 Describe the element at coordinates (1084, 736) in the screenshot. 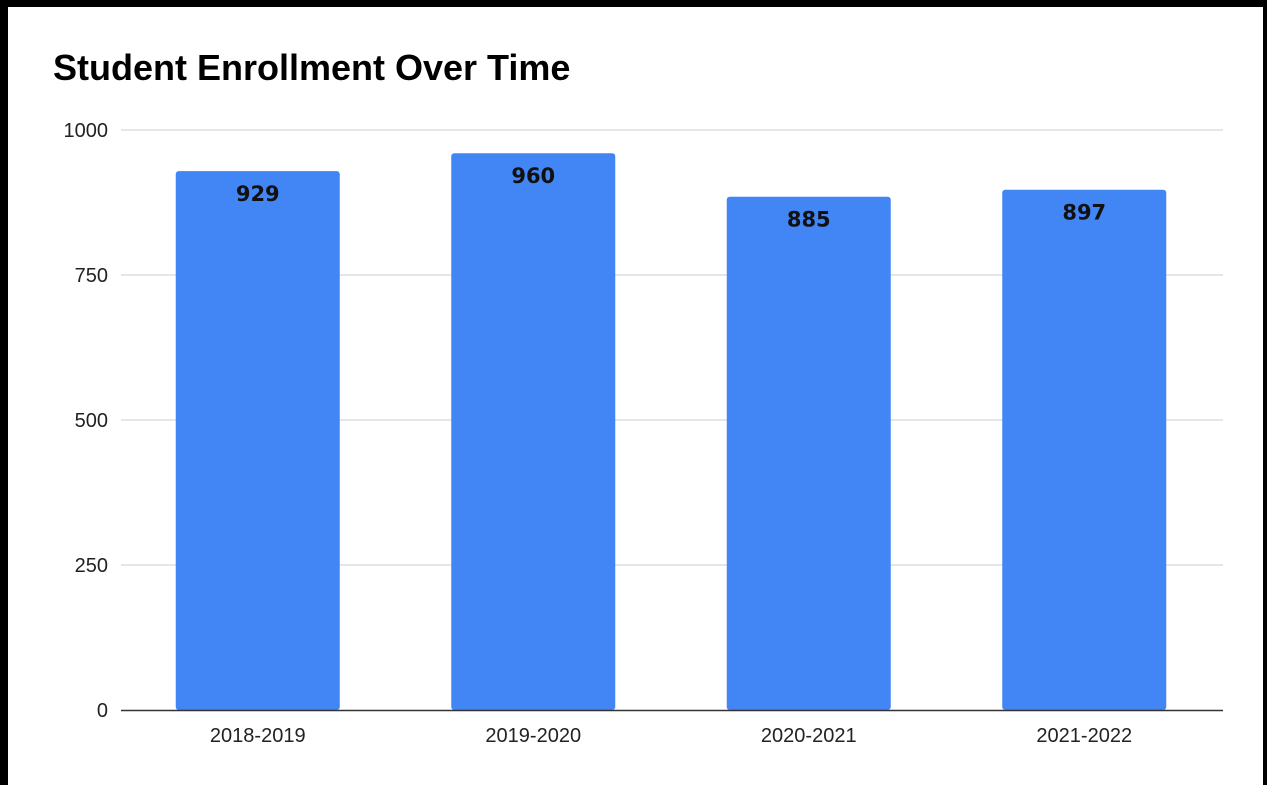

I see `x-tick-label: 2021-2022` at that location.